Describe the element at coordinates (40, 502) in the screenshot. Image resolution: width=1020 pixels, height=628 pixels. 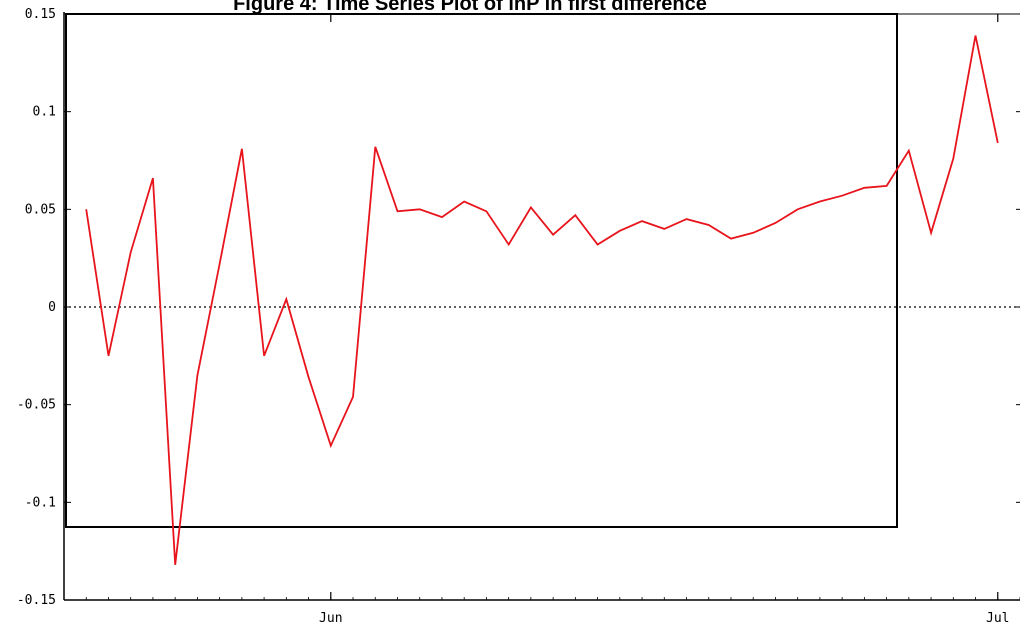
I see `y-tick-label: -0.1` at that location.